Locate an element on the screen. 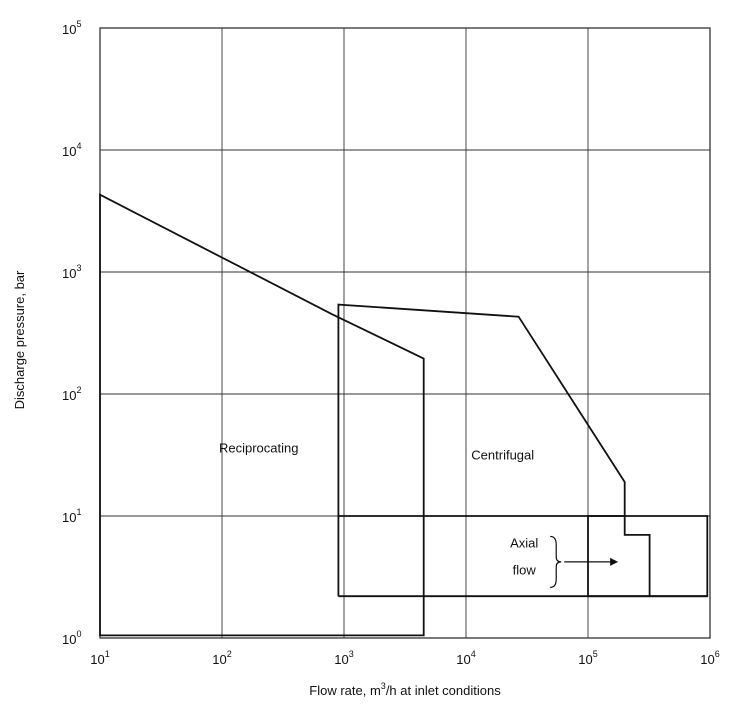 The image size is (734, 705). x-tick-label: 10³ is located at coordinates (343, 658).